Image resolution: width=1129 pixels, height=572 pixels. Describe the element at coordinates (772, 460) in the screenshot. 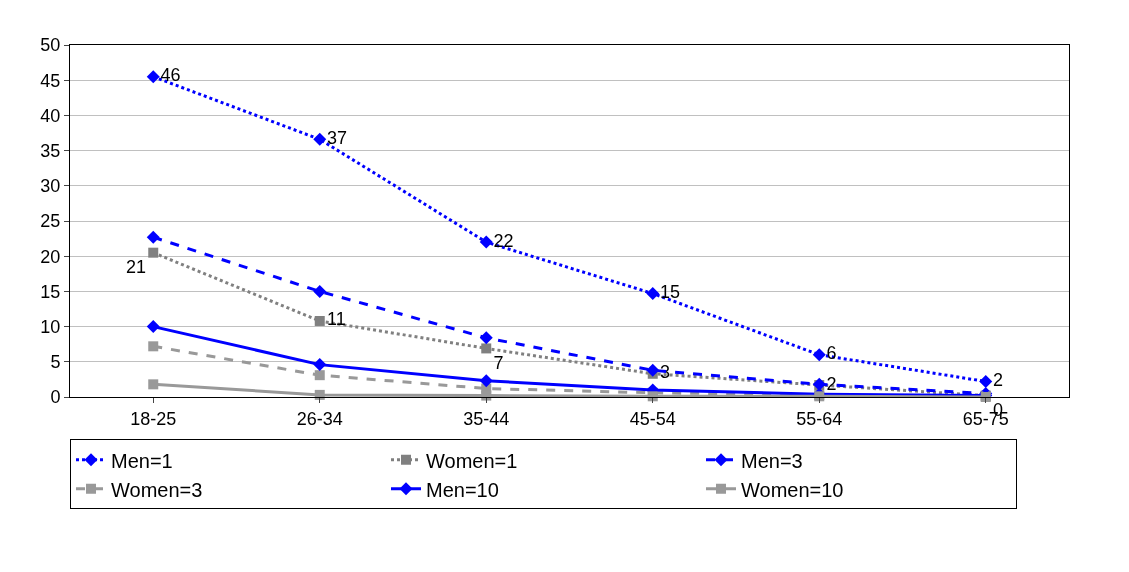

I see `legend-label: Men=3` at that location.